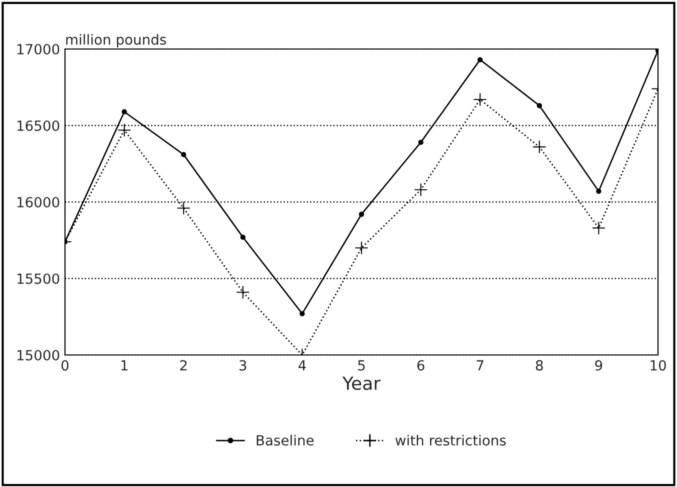  What do you see at coordinates (285, 440) in the screenshot?
I see `legend-label: Baseline` at bounding box center [285, 440].